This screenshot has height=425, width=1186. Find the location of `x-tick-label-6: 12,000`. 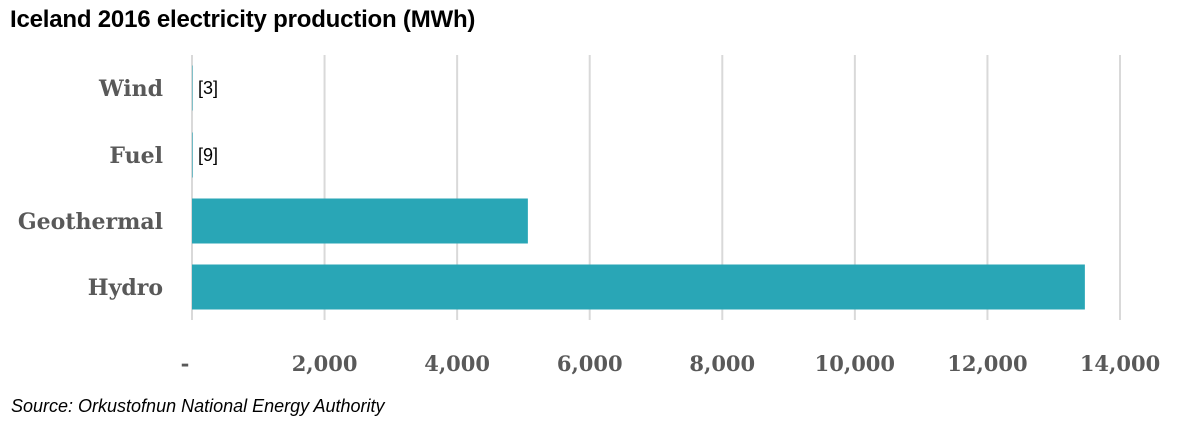

x-tick-label-6: 12,000 is located at coordinates (987, 363).